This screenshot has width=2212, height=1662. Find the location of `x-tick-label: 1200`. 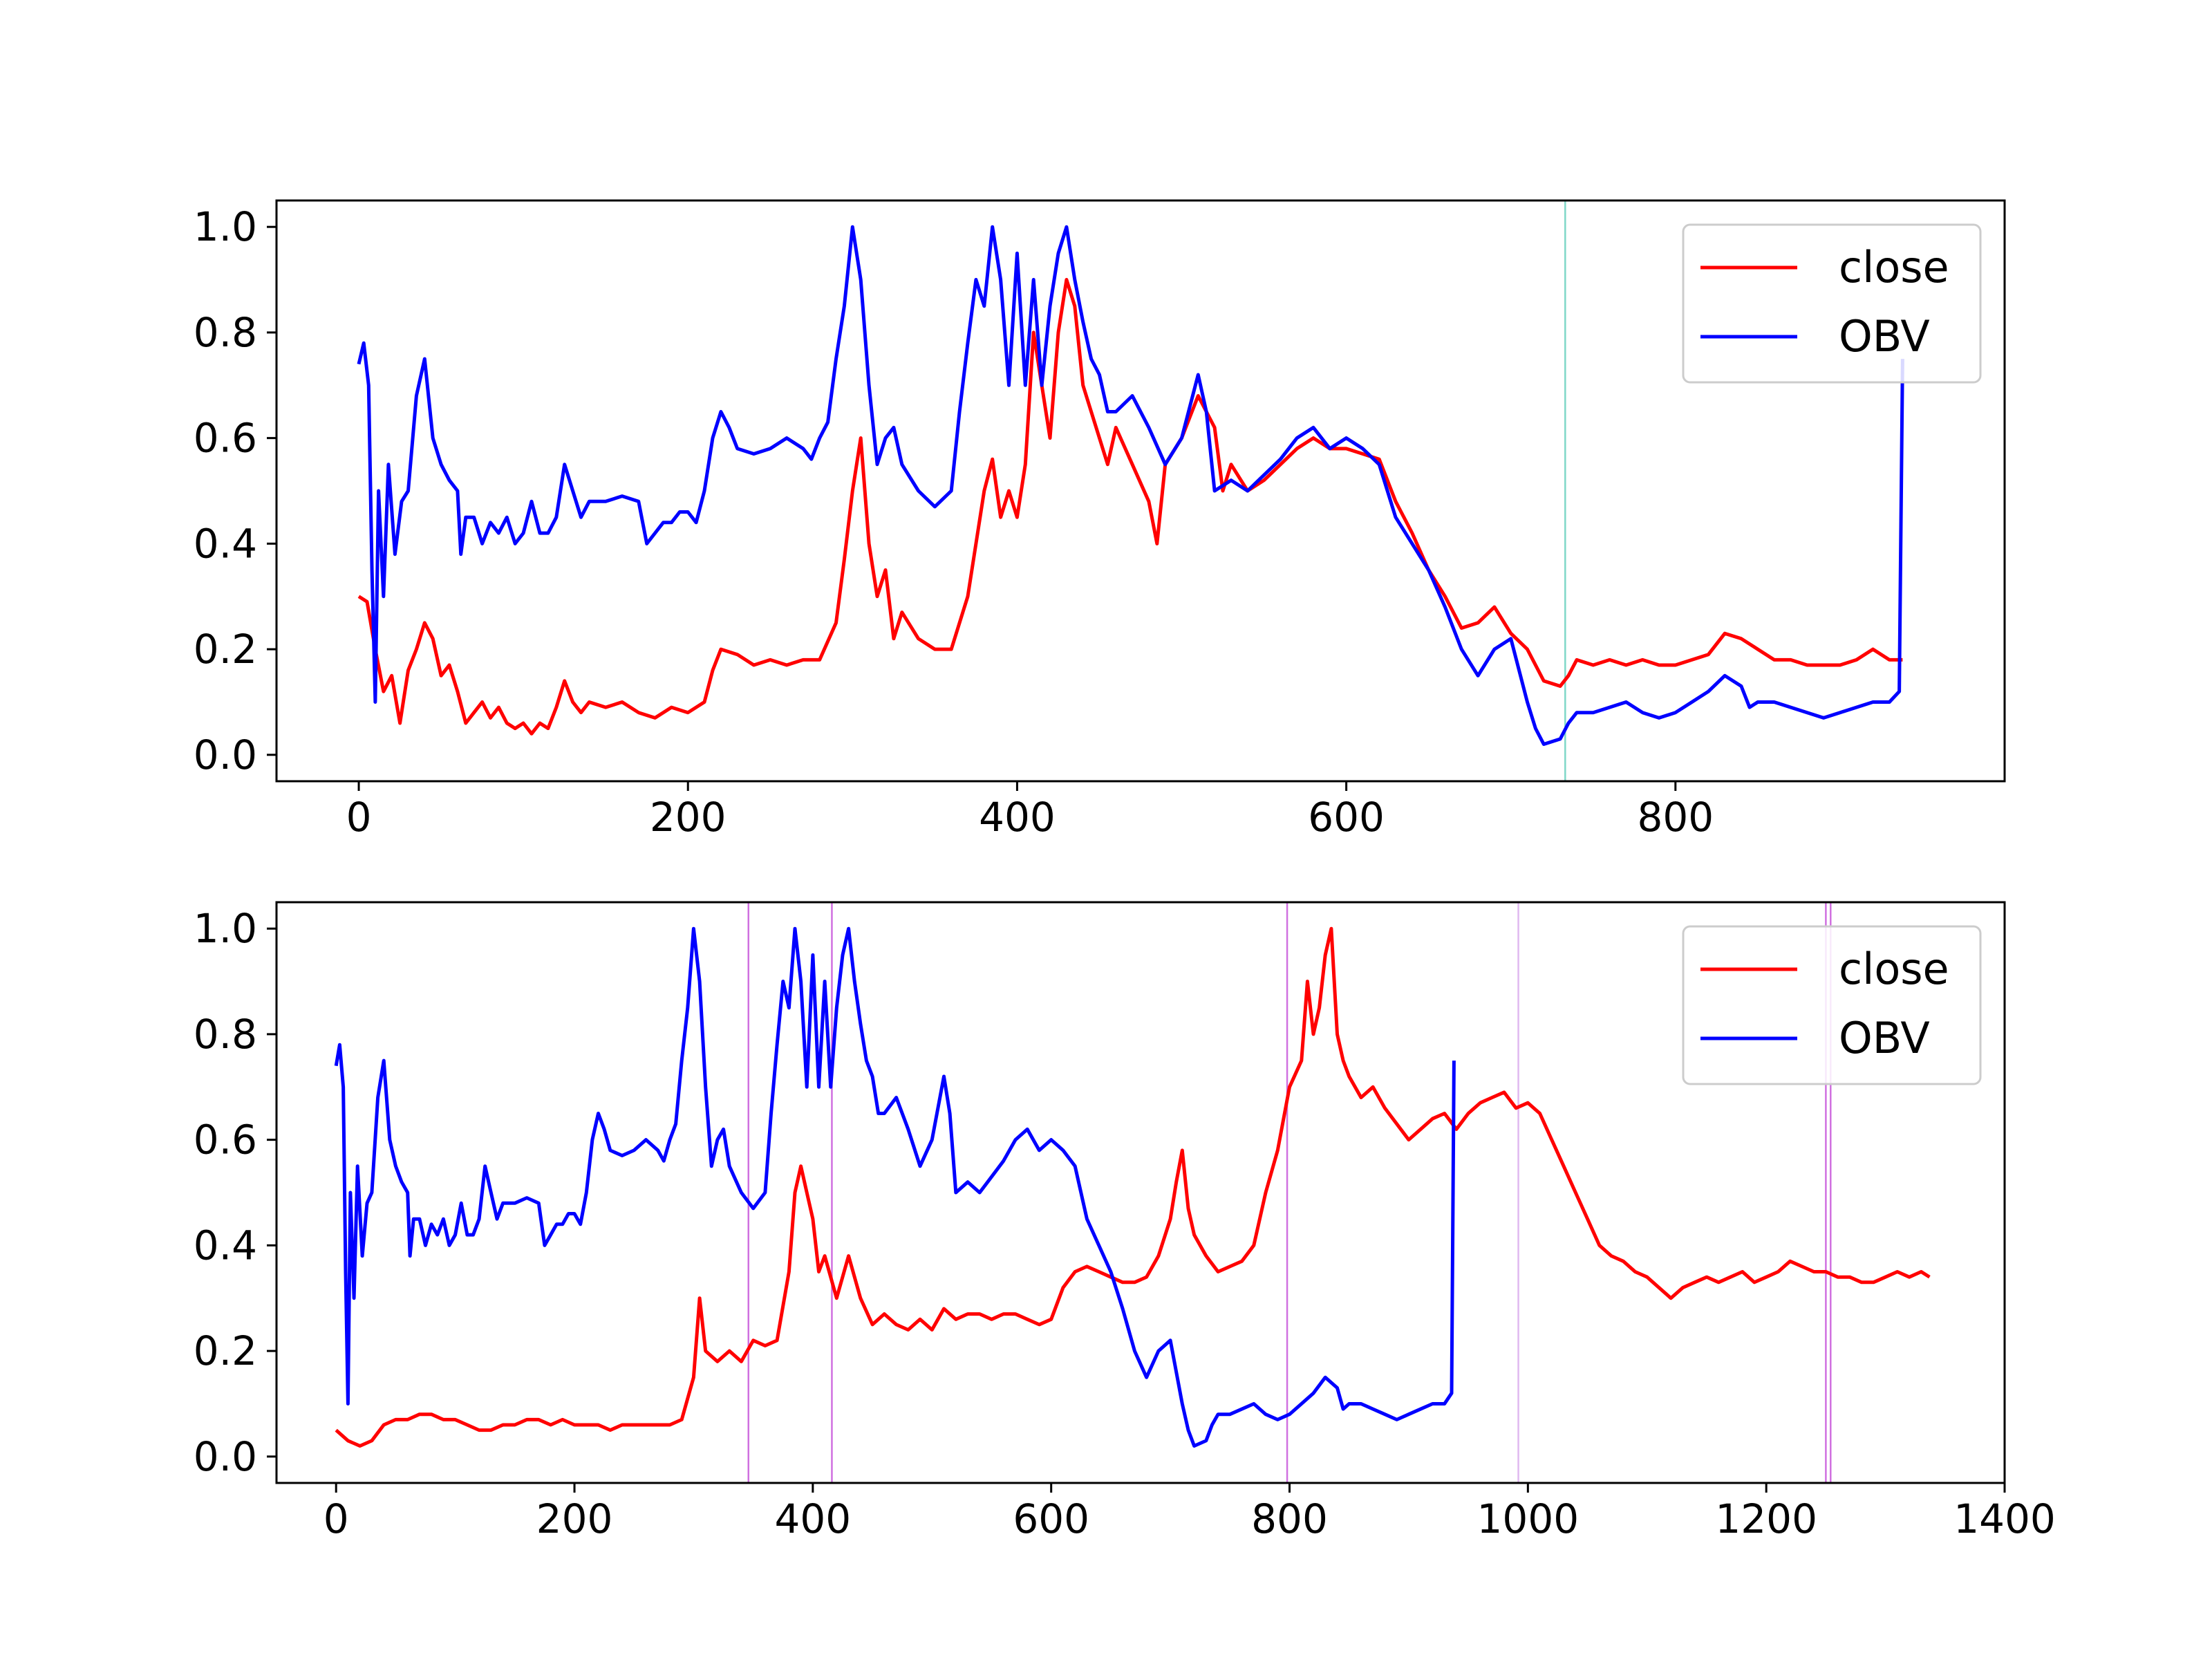

x-tick-label: 1200 is located at coordinates (1766, 1518).